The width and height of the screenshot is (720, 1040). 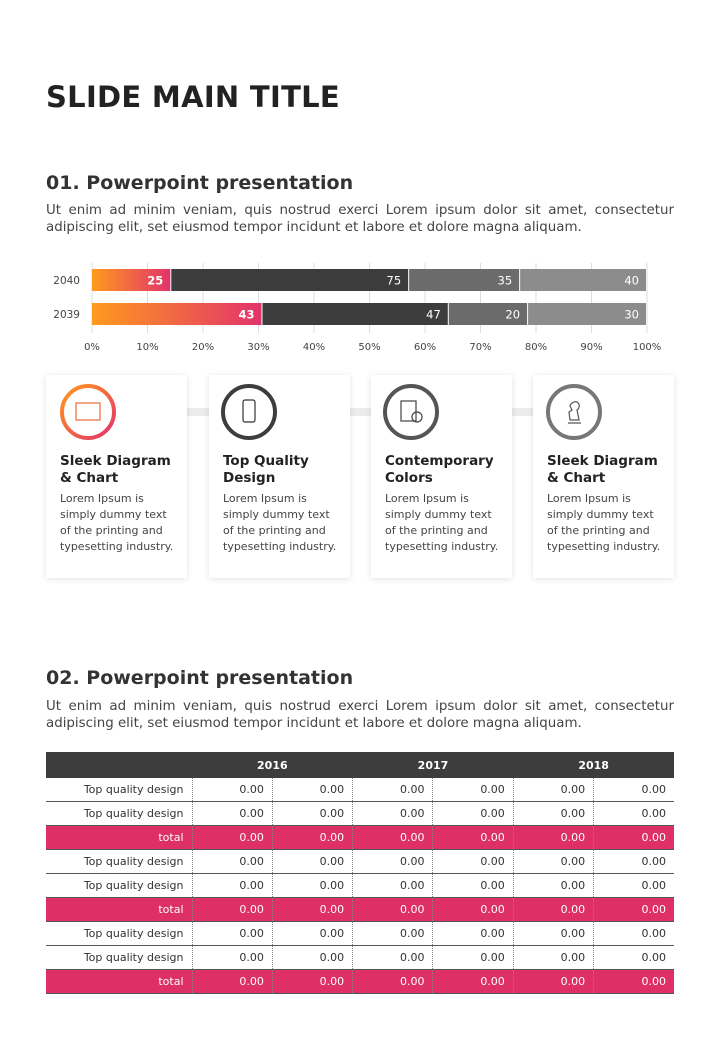 I want to click on data-label: 25, so click(x=155, y=281).